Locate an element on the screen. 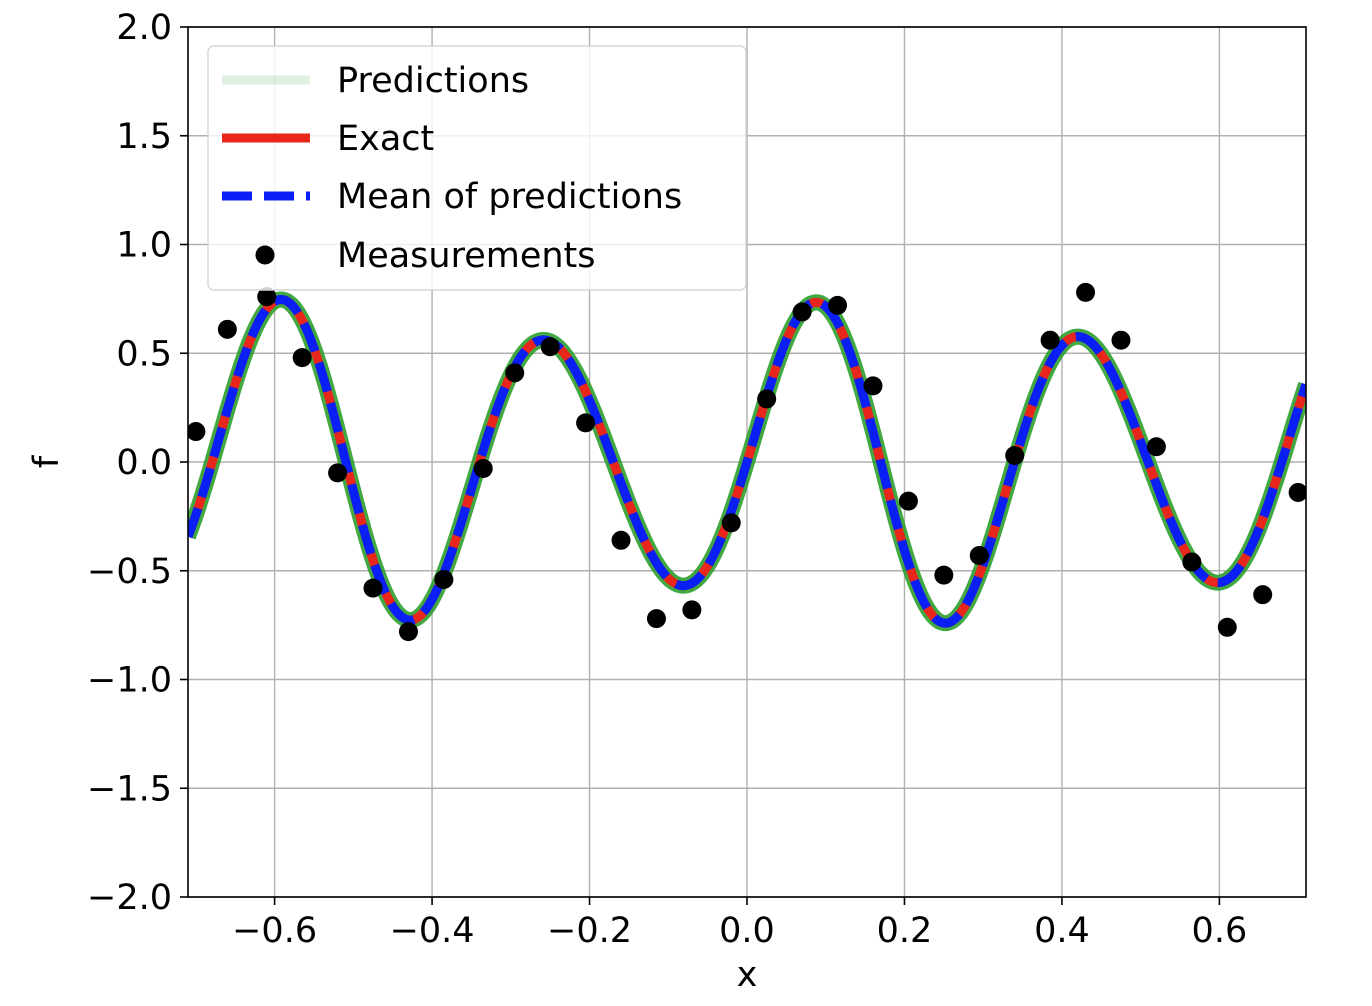 The image size is (1372, 1006). y-tick-label: 0.0 is located at coordinates (144, 463).